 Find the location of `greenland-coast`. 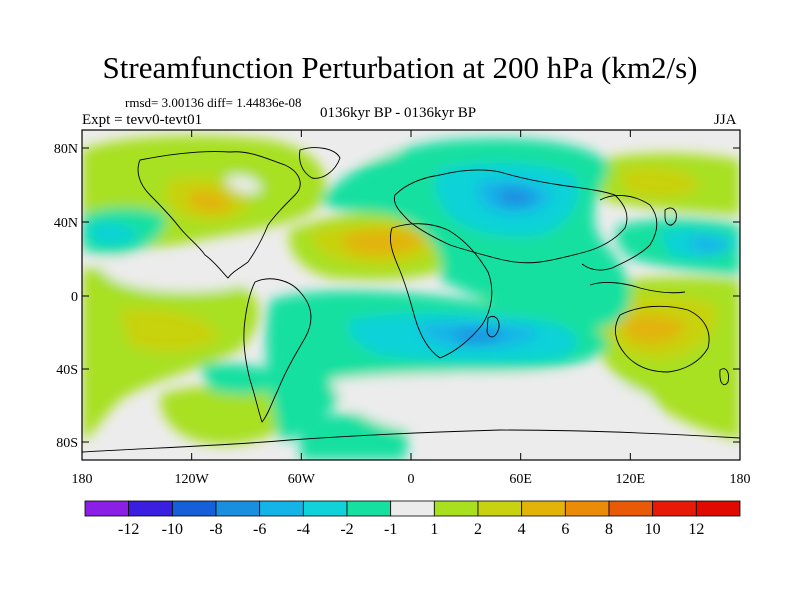

greenland-coast is located at coordinates (320, 163).